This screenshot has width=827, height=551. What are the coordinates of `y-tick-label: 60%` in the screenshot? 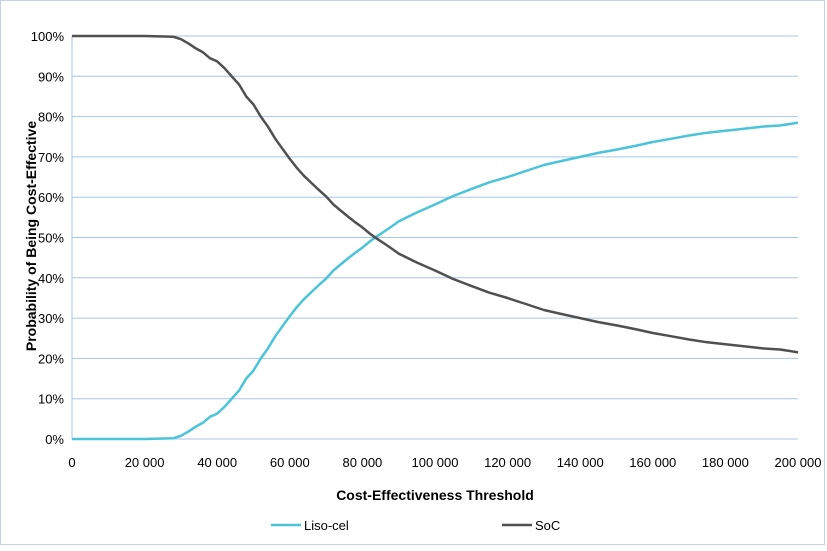 It's located at (51, 197).